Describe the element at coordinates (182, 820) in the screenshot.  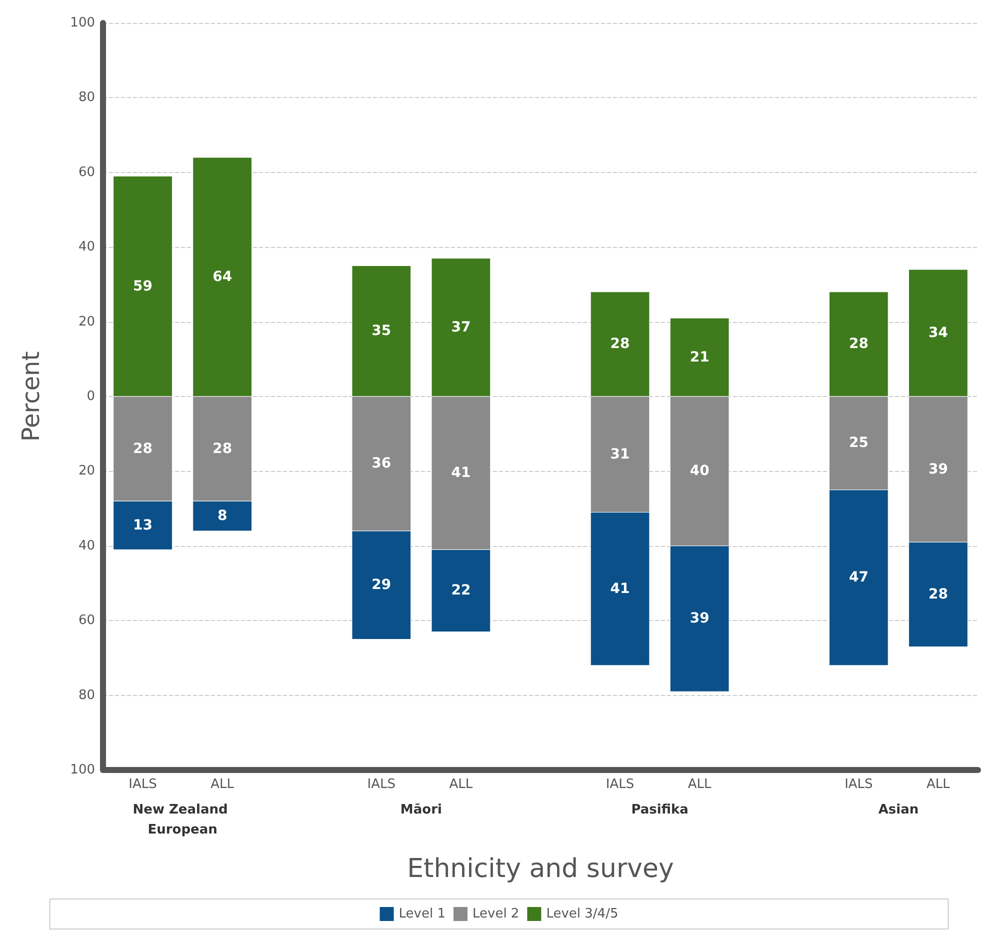
I see `text: New Zealand European` at that location.